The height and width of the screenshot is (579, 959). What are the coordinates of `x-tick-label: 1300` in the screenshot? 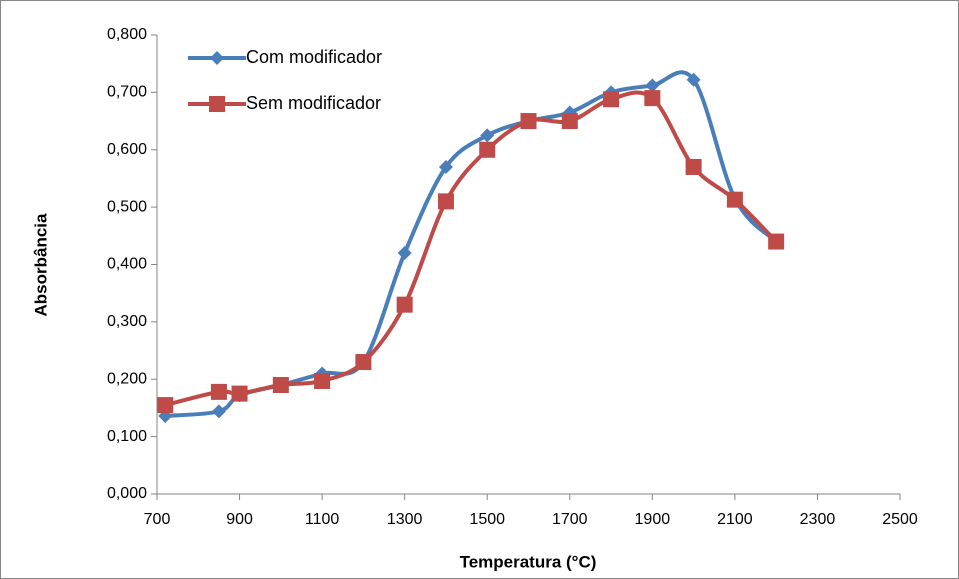 It's located at (405, 519).